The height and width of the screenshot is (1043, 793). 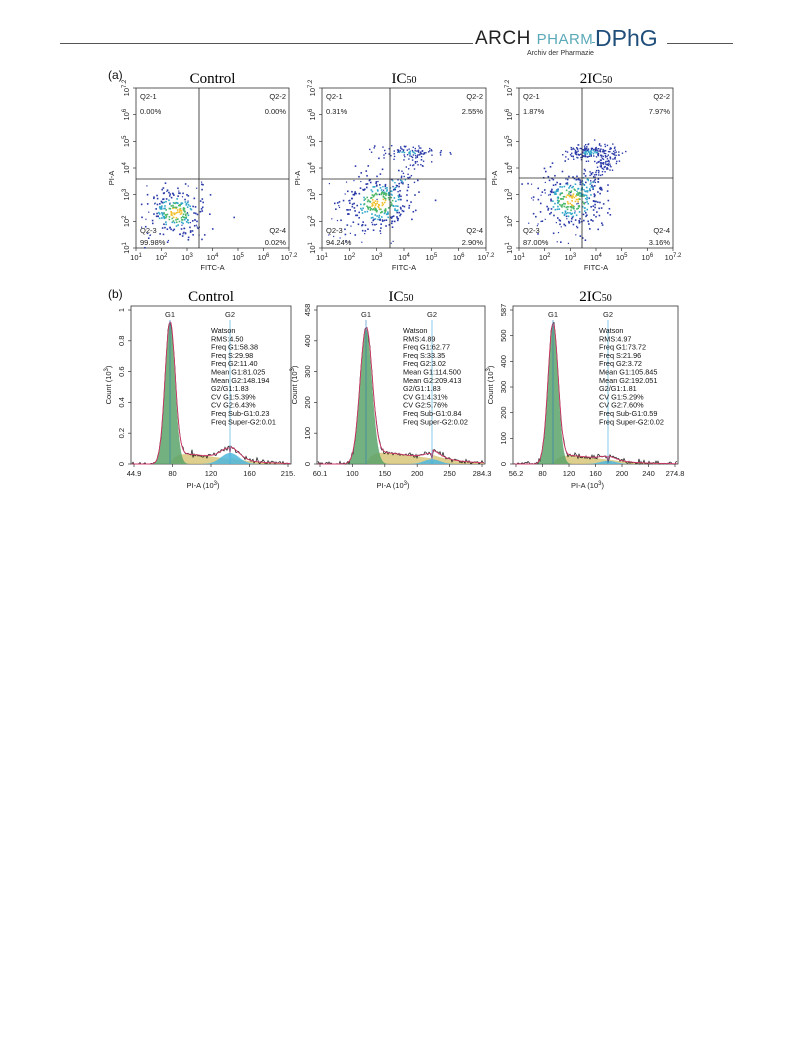 I want to click on g2-label: G2, so click(x=230, y=314).